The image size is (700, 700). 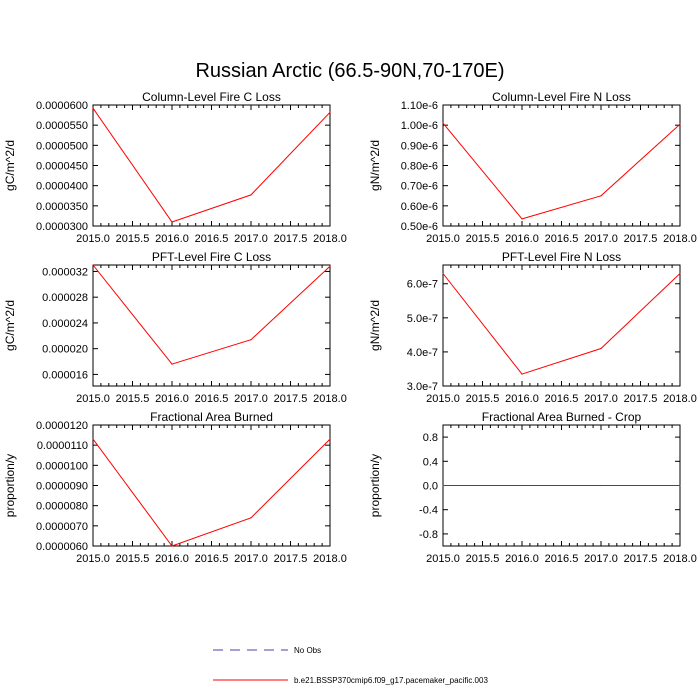 What do you see at coordinates (419, 167) in the screenshot?
I see `y-tick-label: 0.80e-6` at bounding box center [419, 167].